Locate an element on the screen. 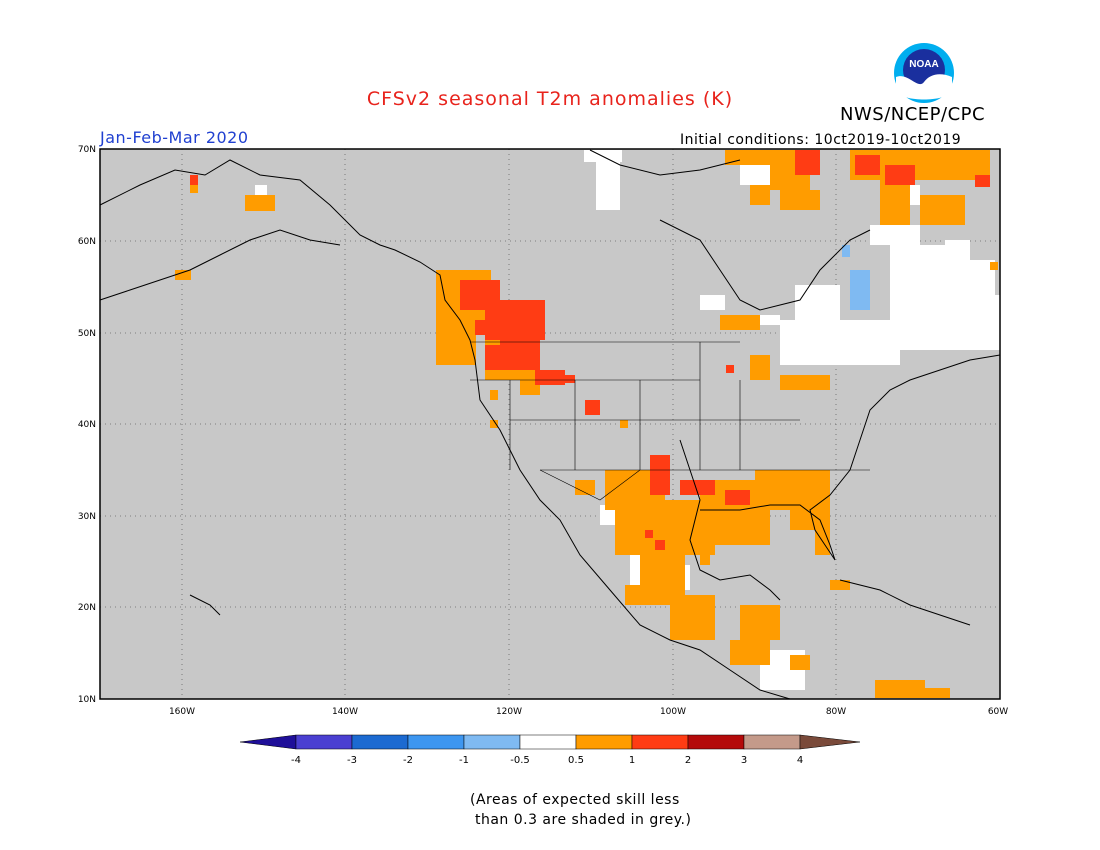  lat-label-30n: 30N is located at coordinates (87, 517).